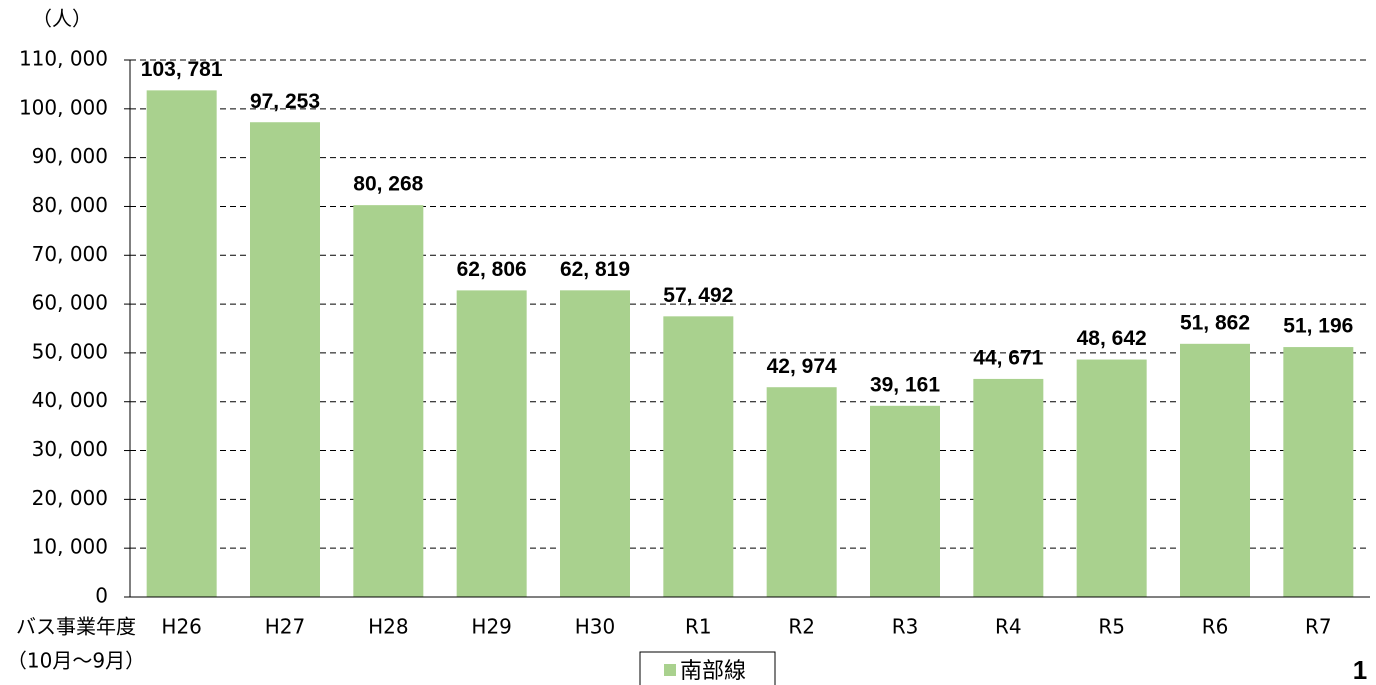 The height and width of the screenshot is (685, 1376). What do you see at coordinates (1360, 670) in the screenshot?
I see `page-number: 1` at bounding box center [1360, 670].